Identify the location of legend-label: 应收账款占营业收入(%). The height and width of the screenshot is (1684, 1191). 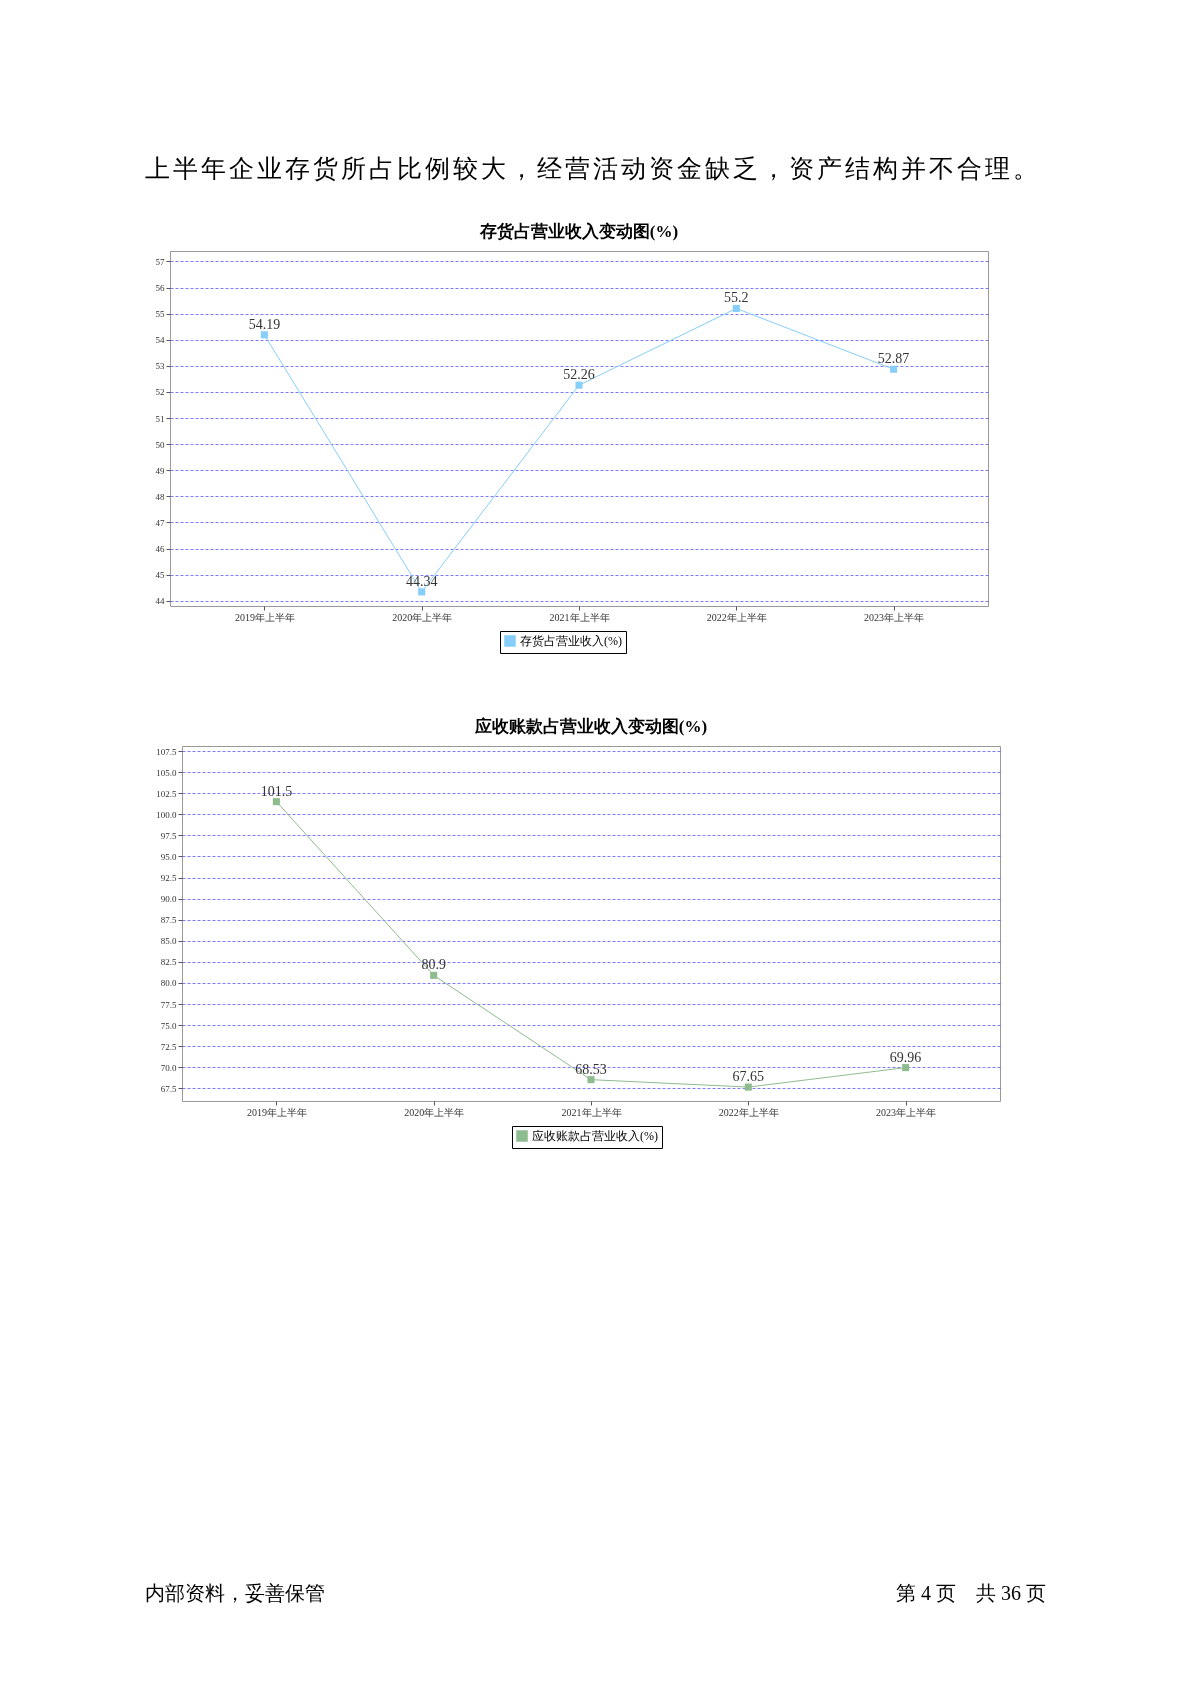
(595, 1136).